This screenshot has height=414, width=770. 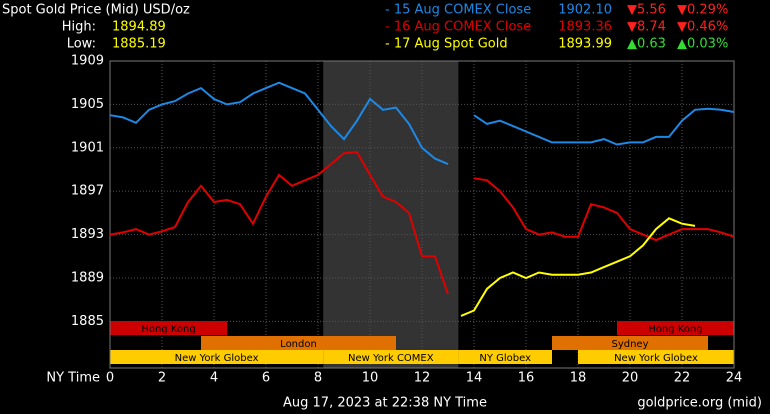 What do you see at coordinates (73, 378) in the screenshot?
I see `x-axis-label: NY Time` at bounding box center [73, 378].